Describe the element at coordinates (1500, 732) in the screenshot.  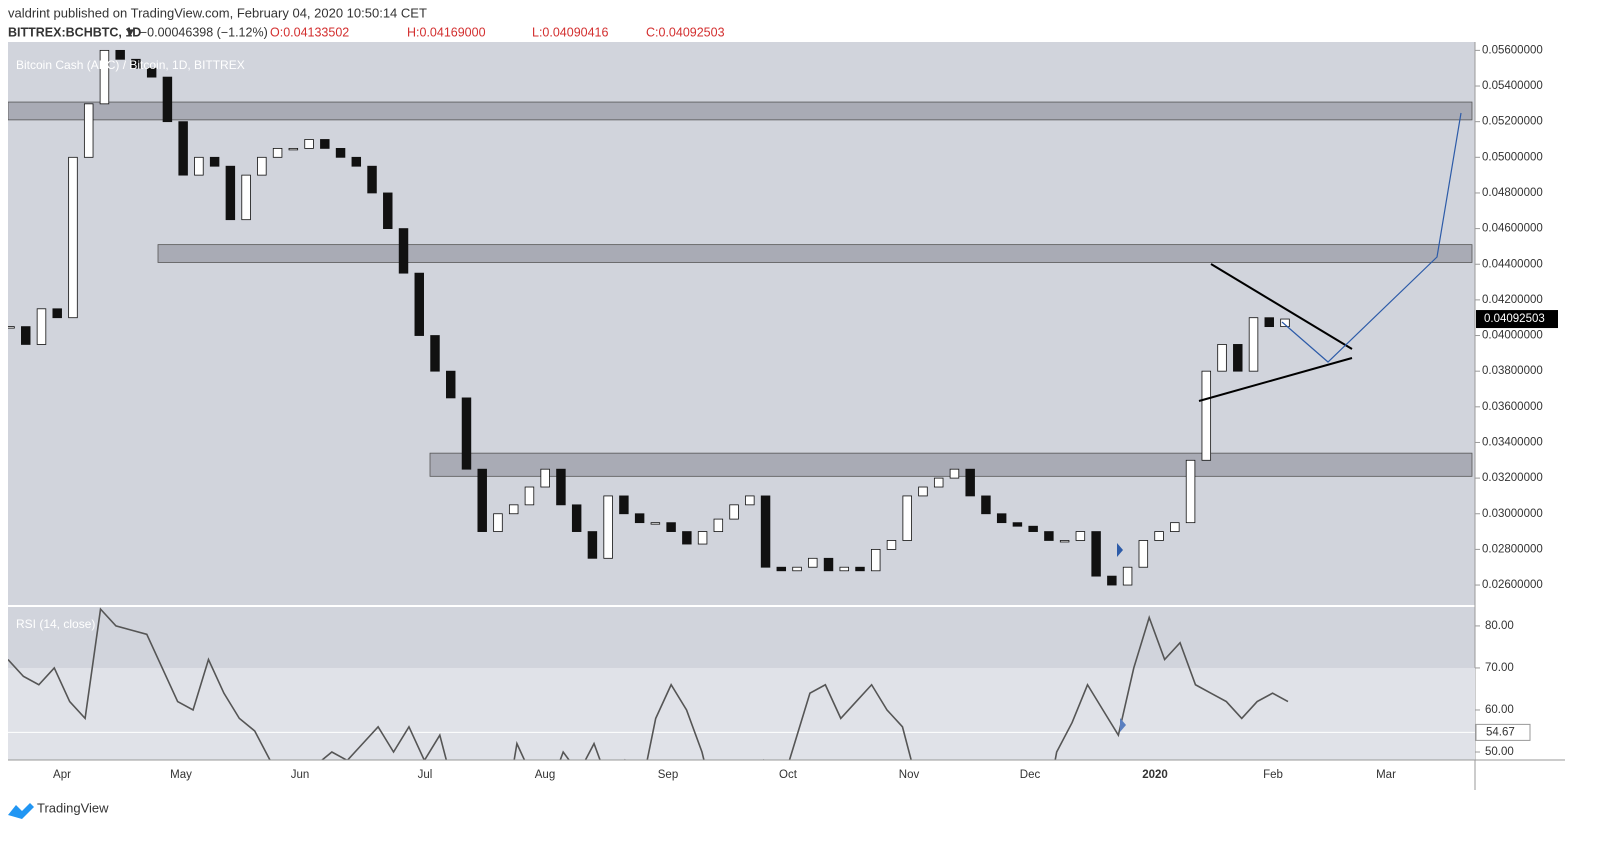
I see `rsi-marker-label: 54.67` at that location.